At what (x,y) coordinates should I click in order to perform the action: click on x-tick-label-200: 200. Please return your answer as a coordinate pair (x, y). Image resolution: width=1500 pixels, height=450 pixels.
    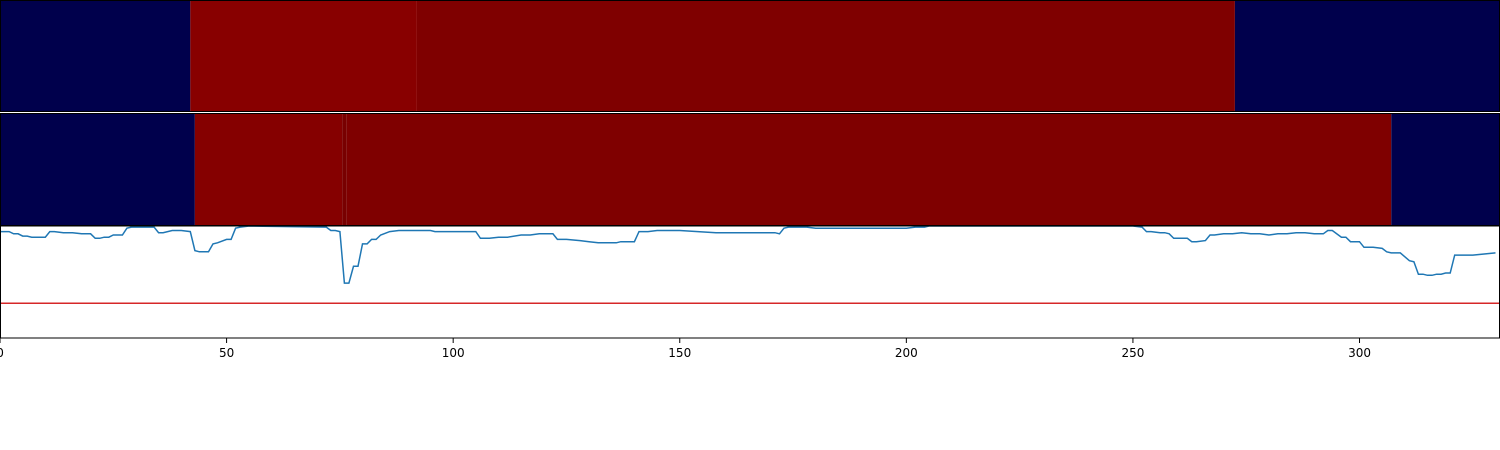
    Looking at the image, I should click on (906, 353).